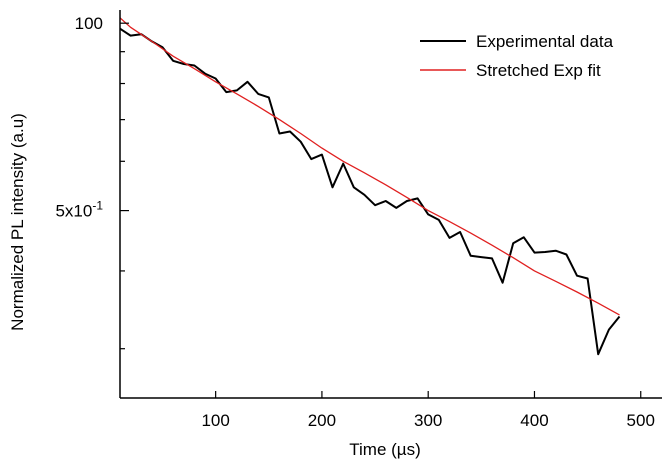  Describe the element at coordinates (322, 420) in the screenshot. I see `x-tick-label: 200` at that location.